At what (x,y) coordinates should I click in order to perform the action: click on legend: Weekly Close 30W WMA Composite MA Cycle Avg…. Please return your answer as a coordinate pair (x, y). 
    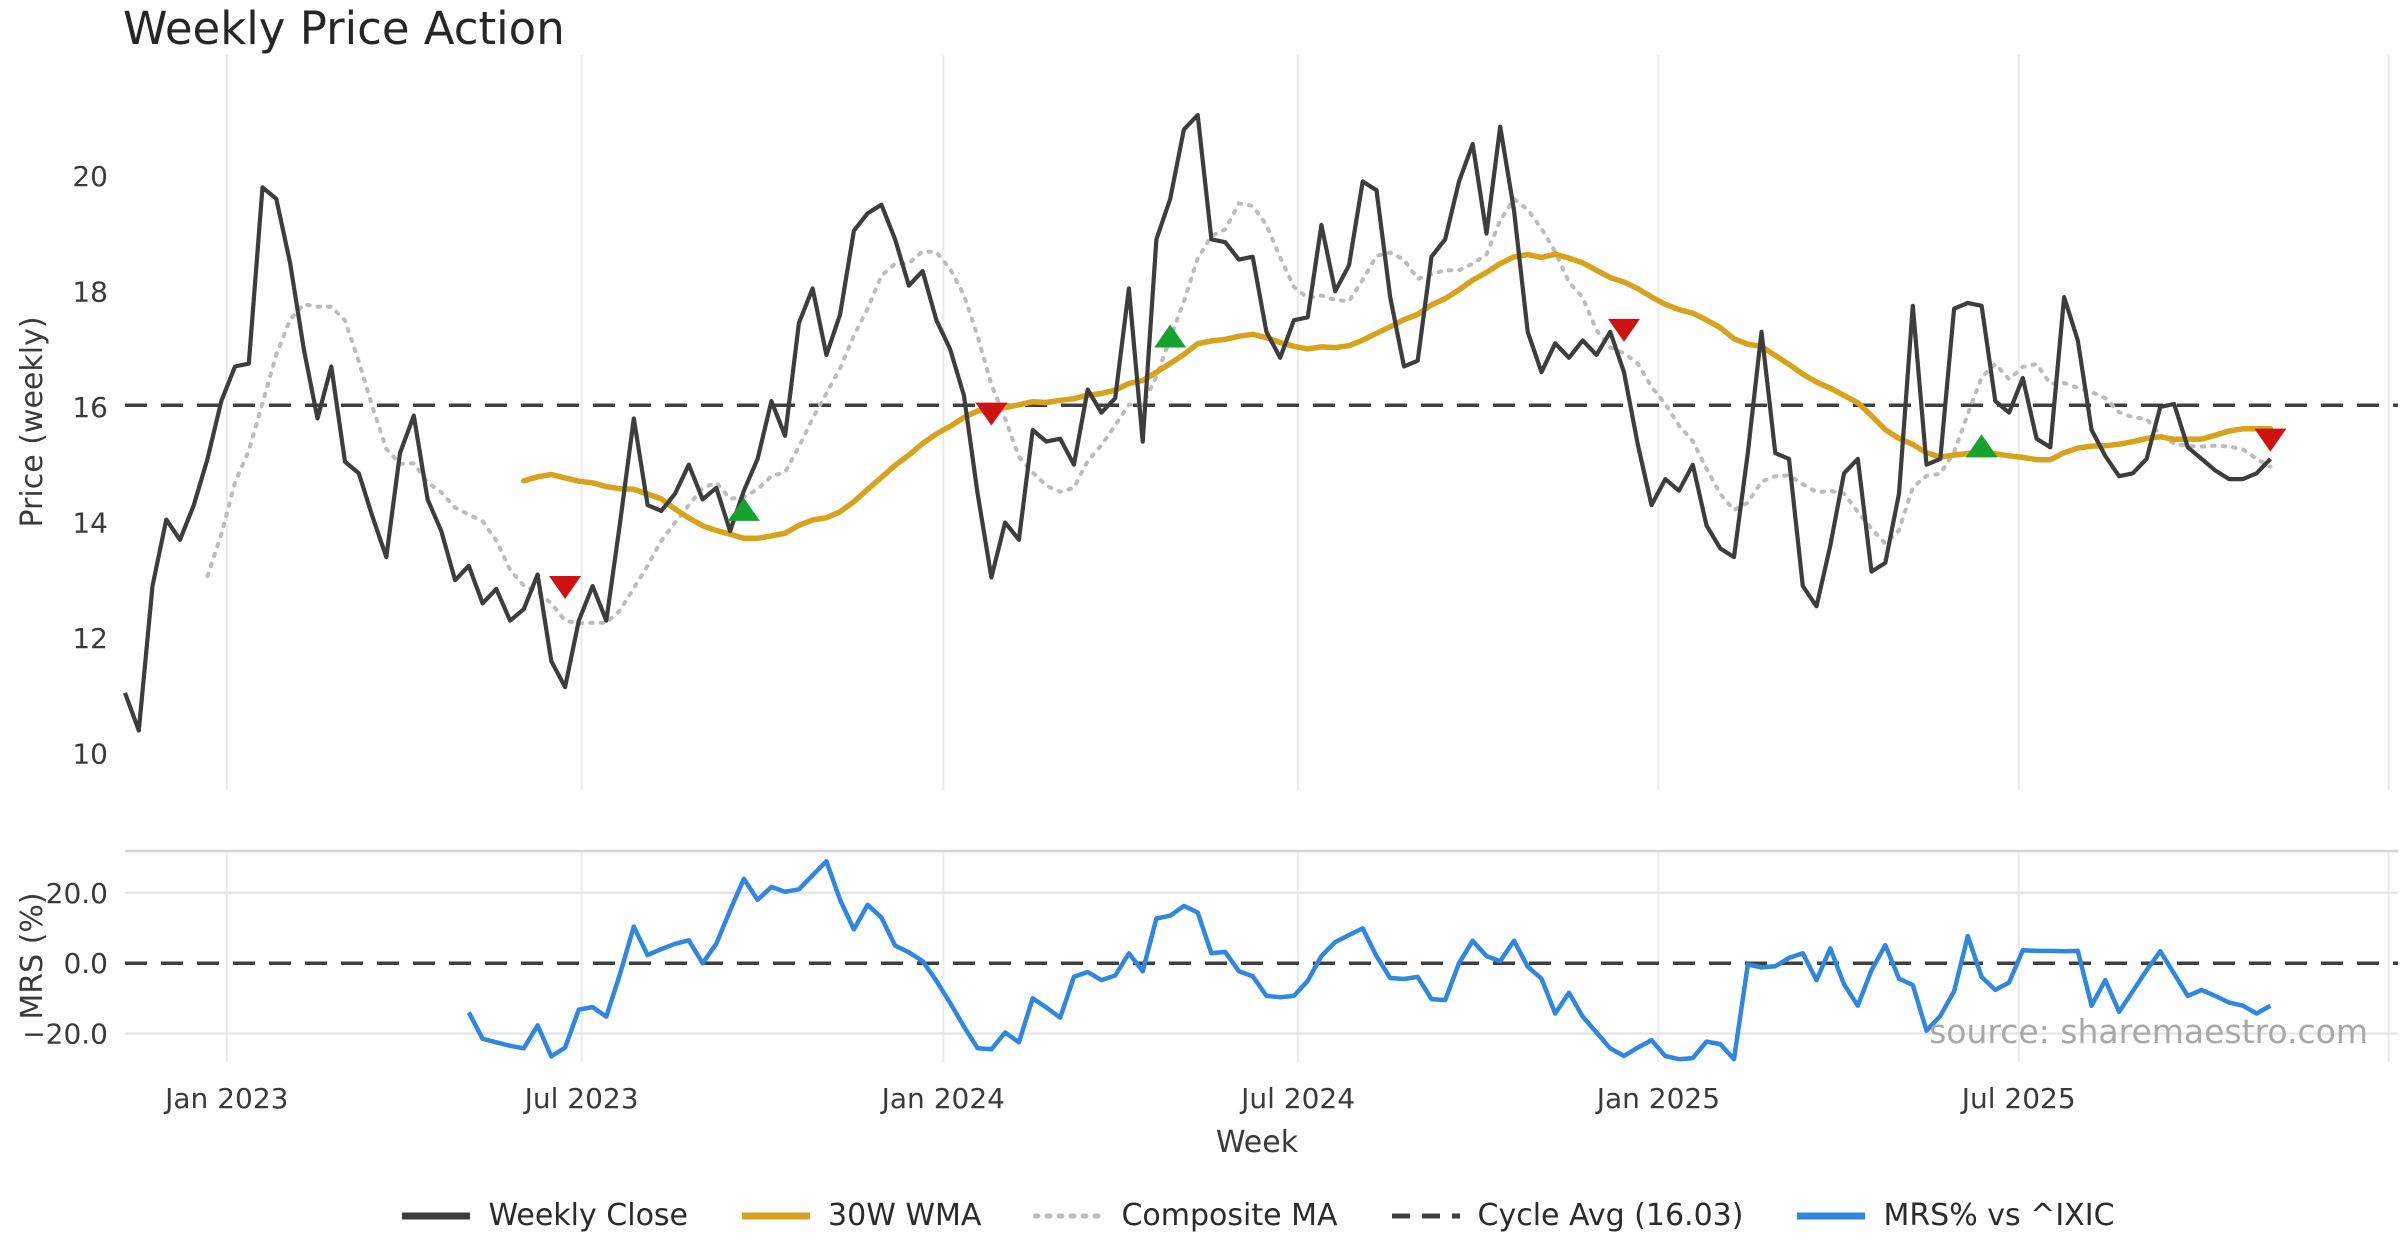
    Looking at the image, I should click on (1257, 1215).